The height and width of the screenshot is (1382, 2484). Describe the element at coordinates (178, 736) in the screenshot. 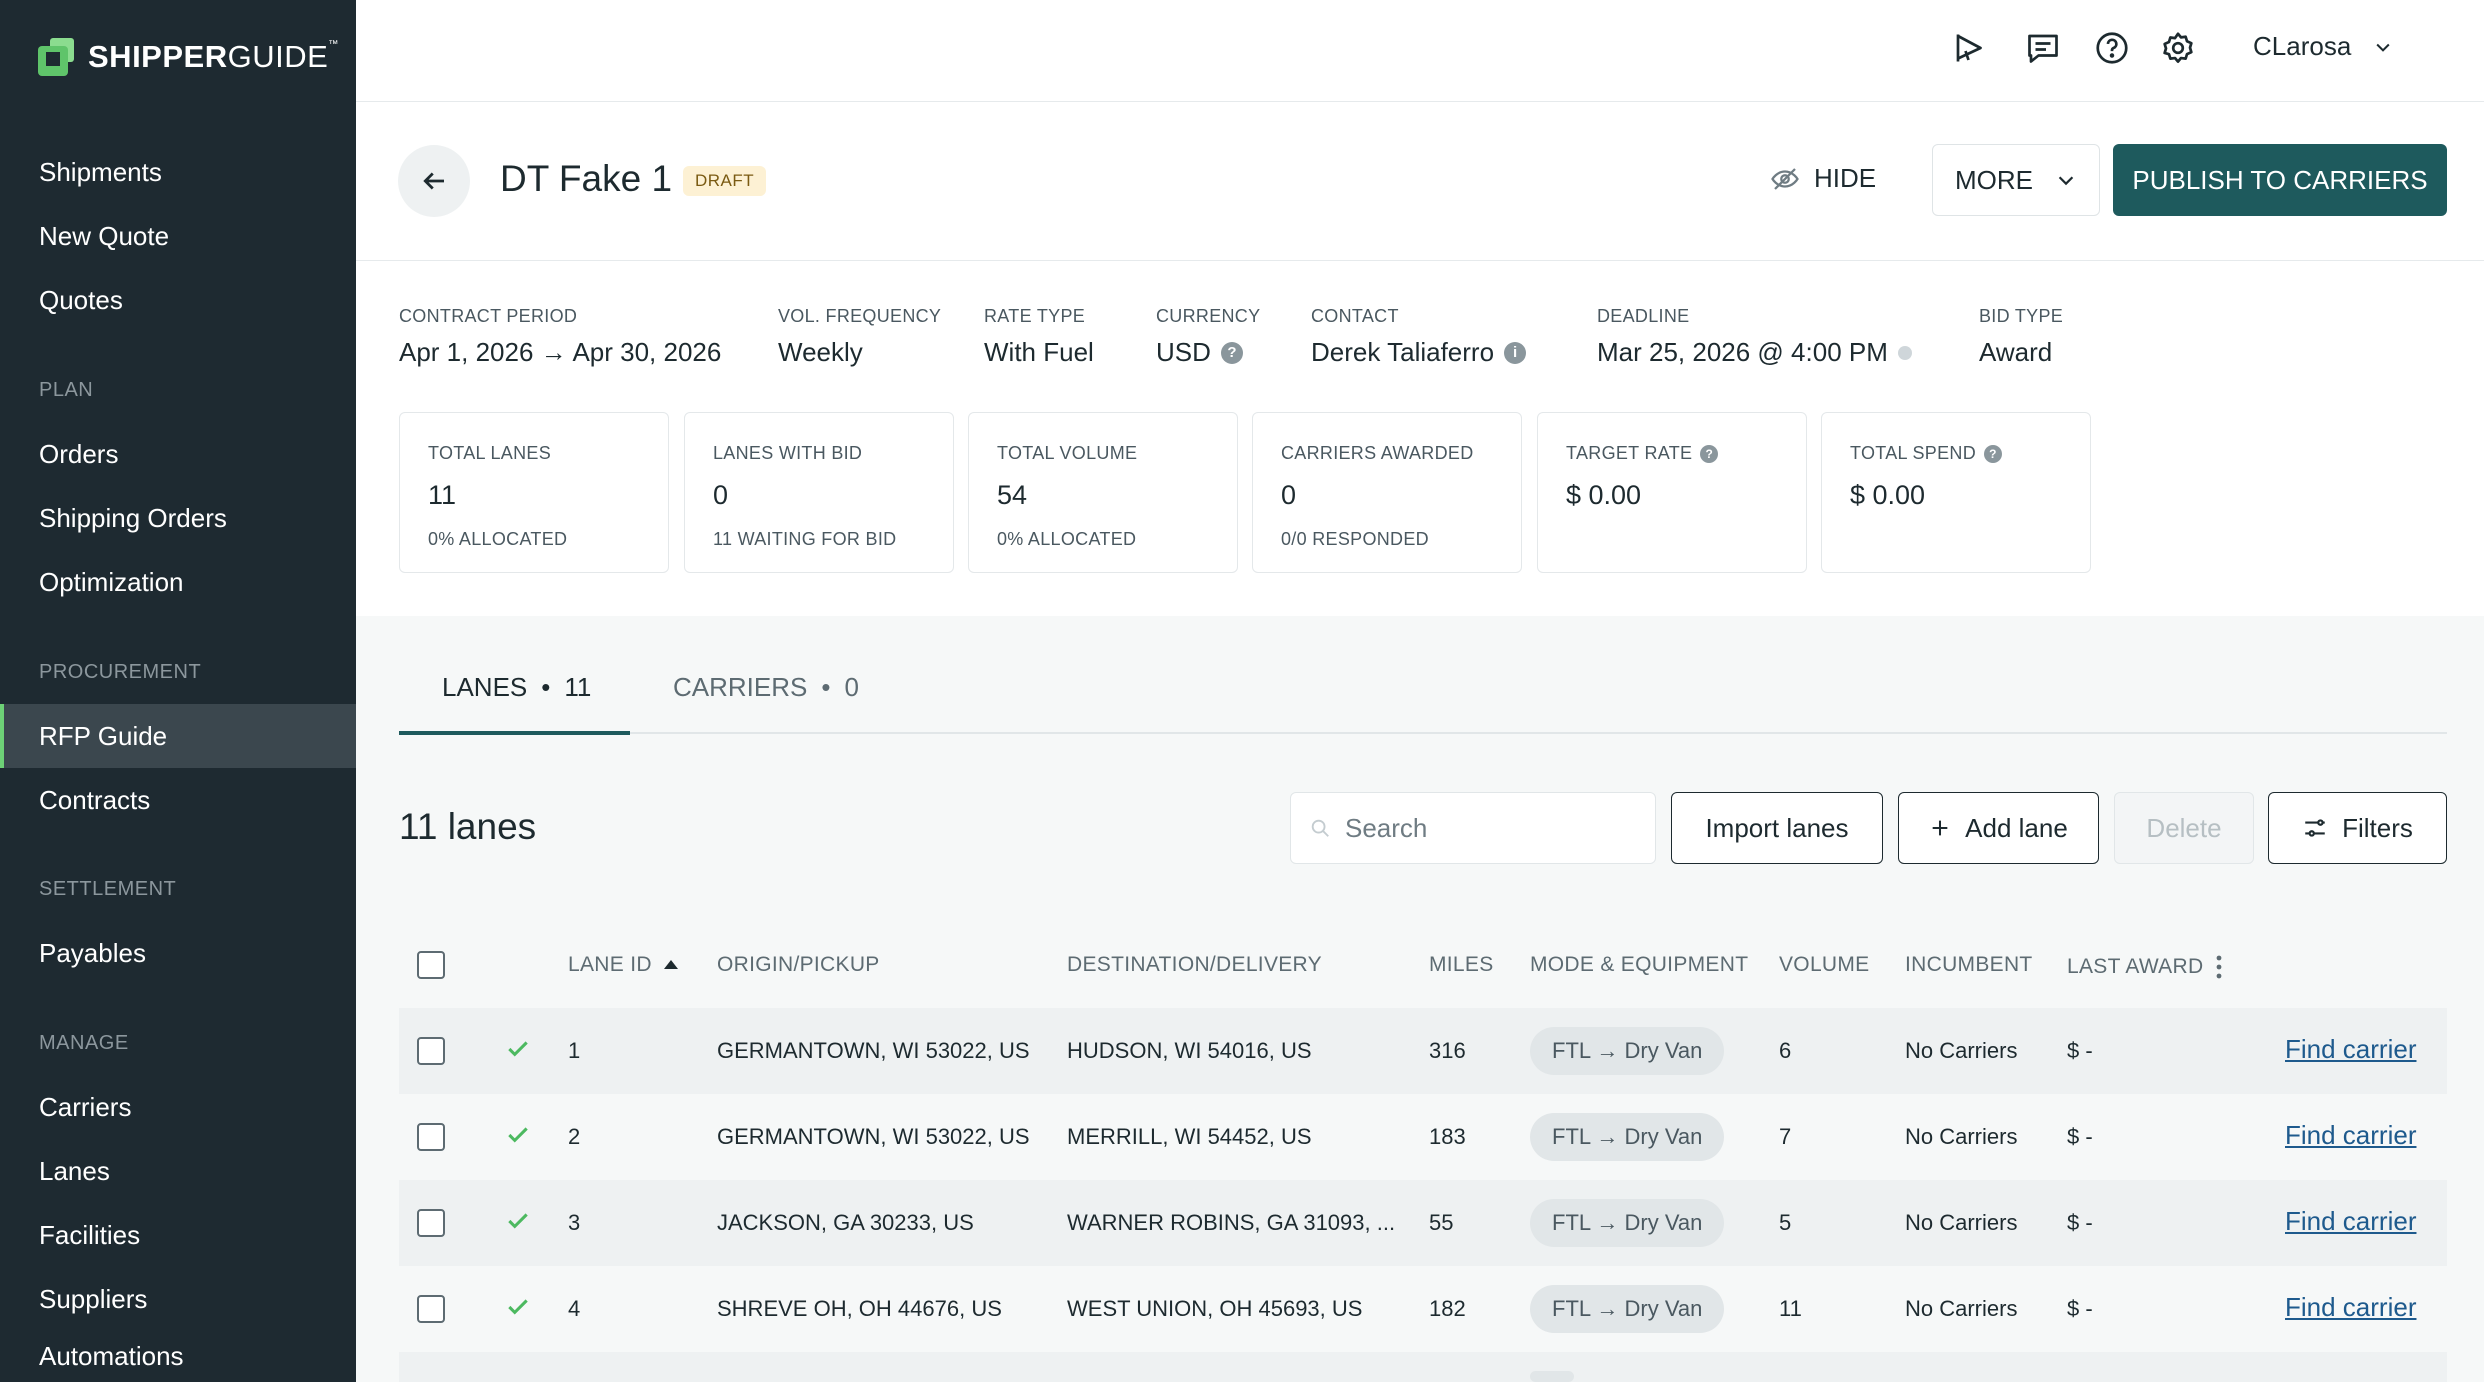

I see `sidebar-item-rfp-guide: RFP Guide` at that location.